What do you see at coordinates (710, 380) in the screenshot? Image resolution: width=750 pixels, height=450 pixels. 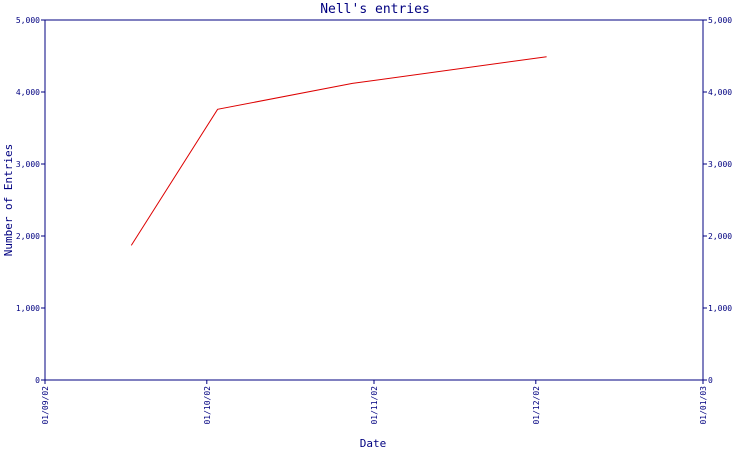 I see `y-tick-label-right: 0` at bounding box center [710, 380].